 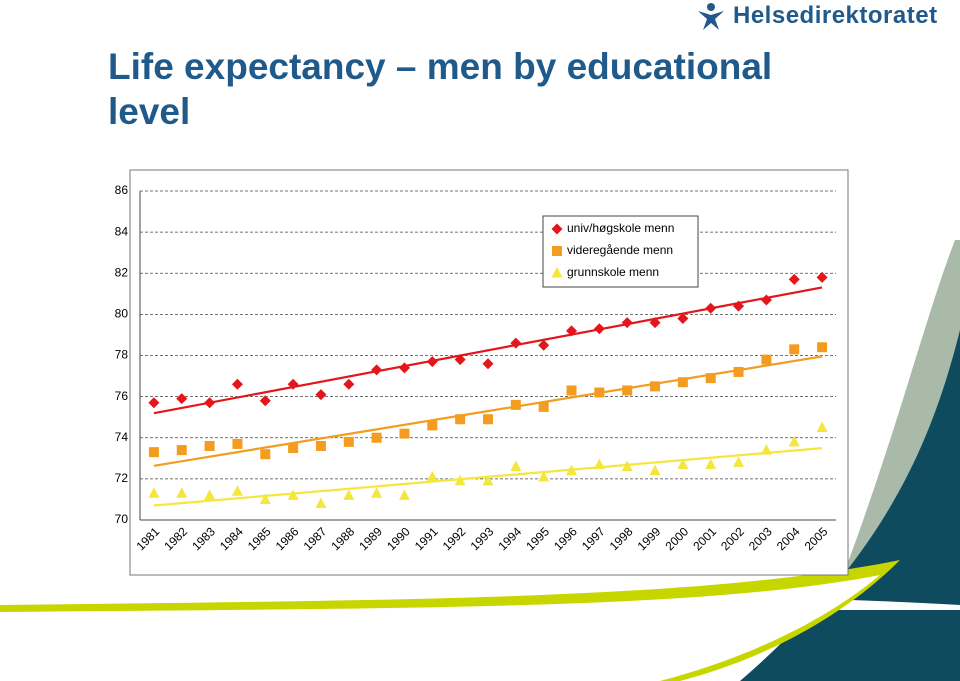 I want to click on y-tick-label: 84, so click(x=122, y=231).